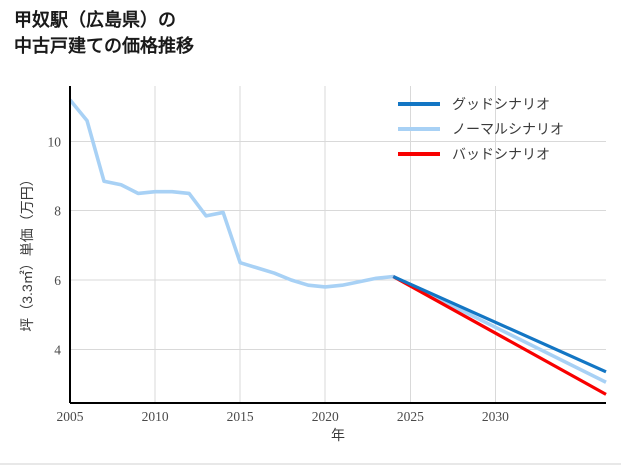 The width and height of the screenshot is (621, 465). I want to click on x-tick-label: 2015, so click(240, 416).